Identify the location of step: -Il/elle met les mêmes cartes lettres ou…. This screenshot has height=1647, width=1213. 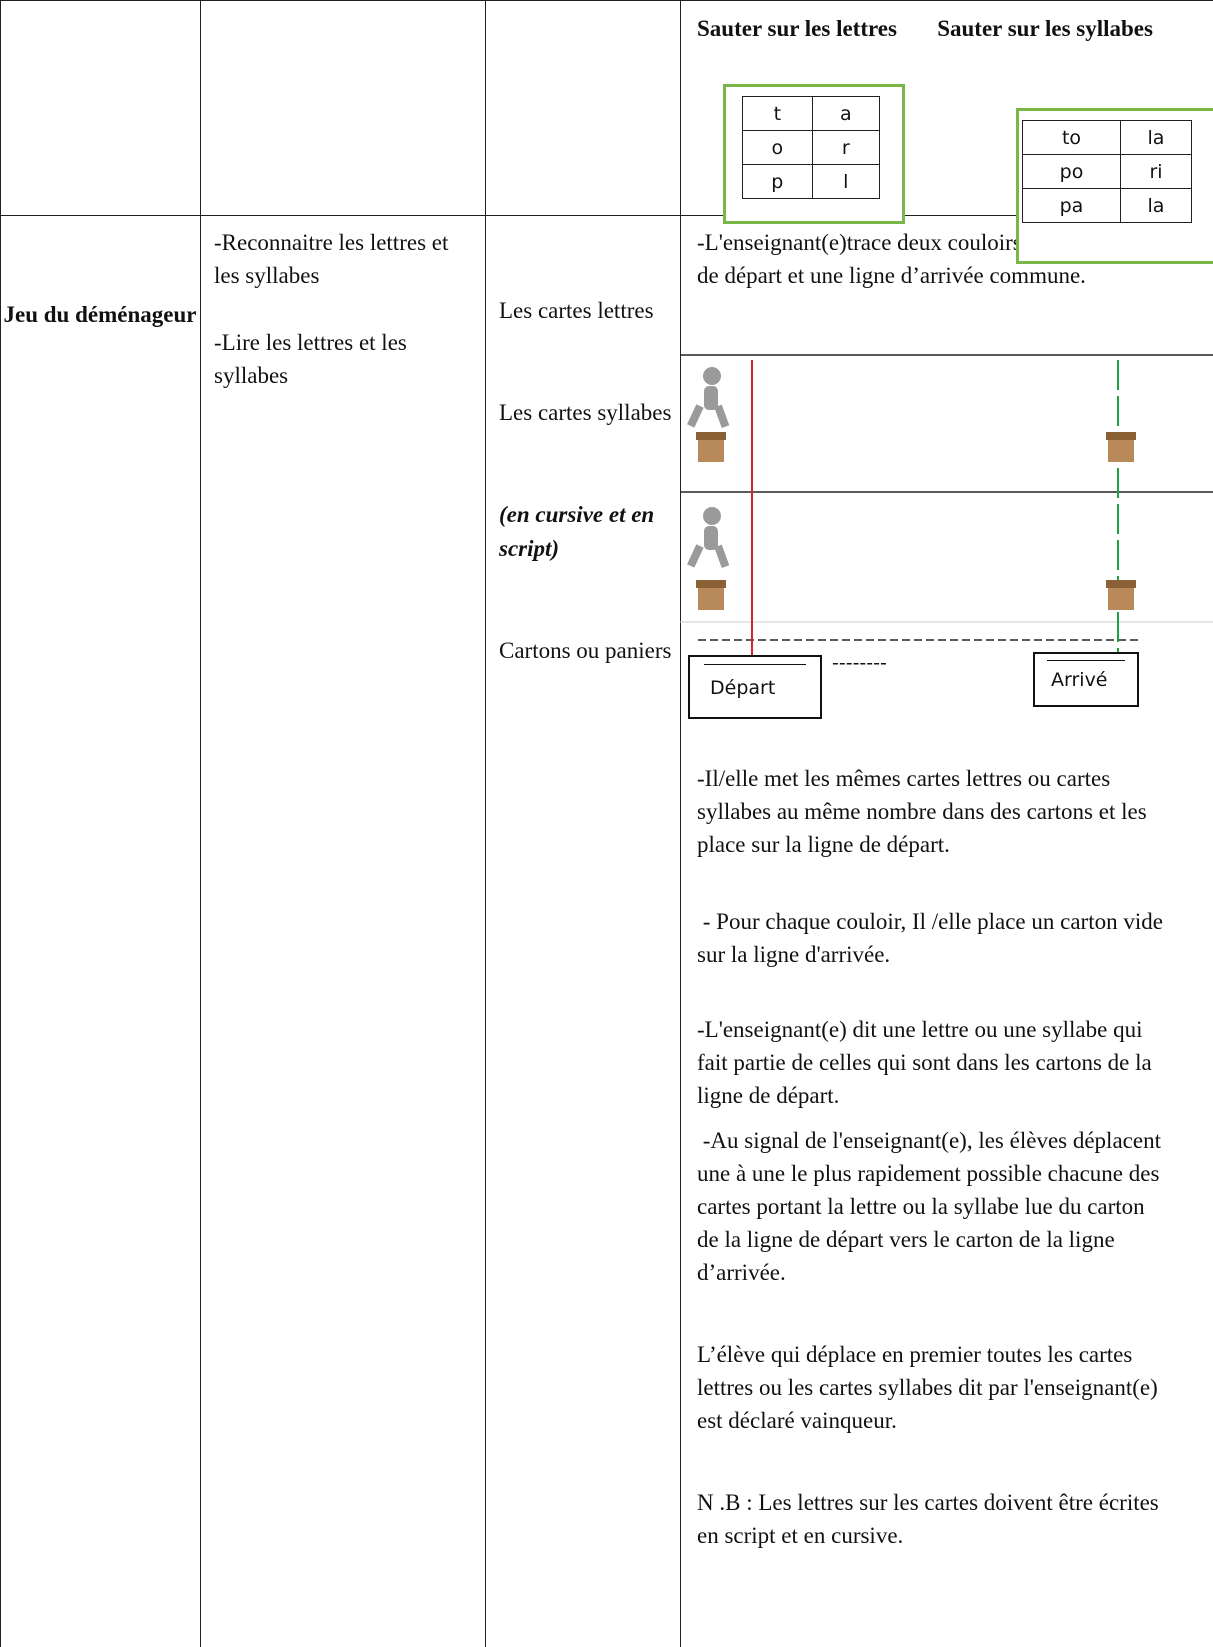
(925, 811).